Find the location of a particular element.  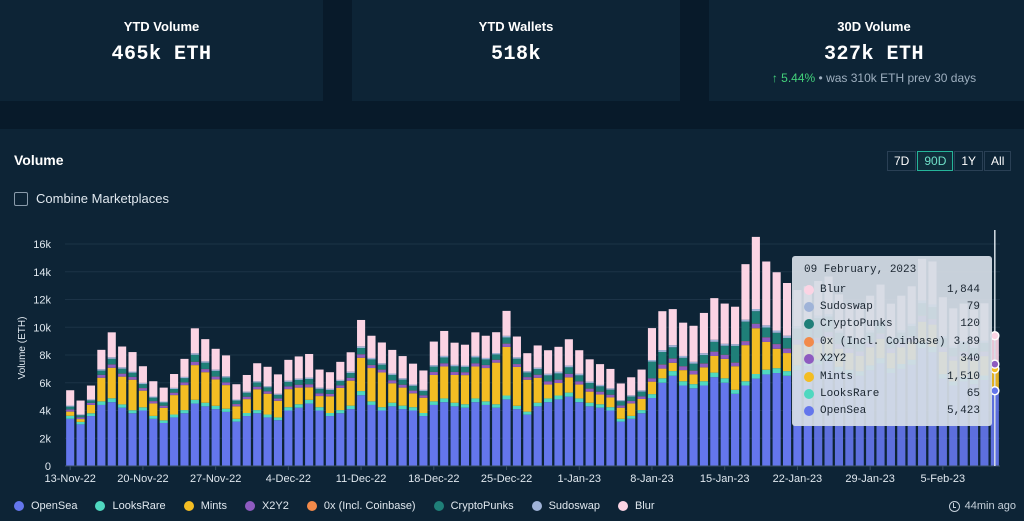

combine-label: Combine Marketplaces is located at coordinates (102, 198).